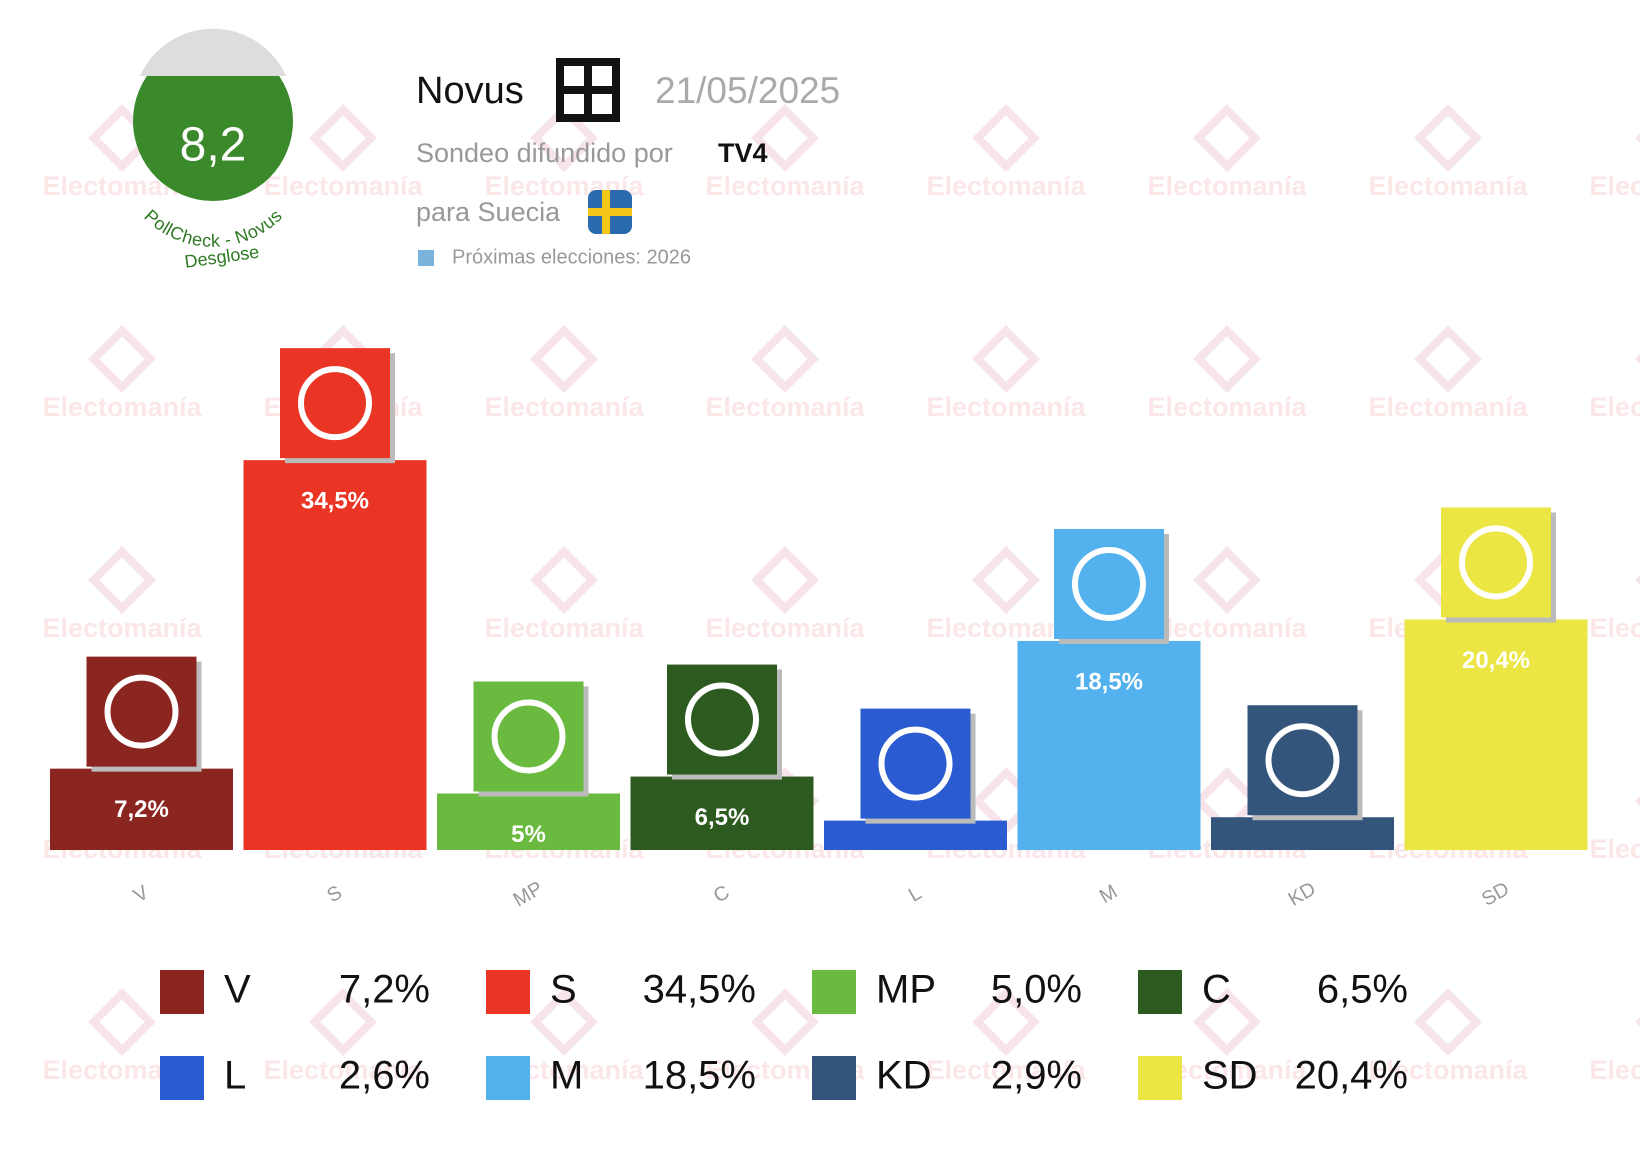  Describe the element at coordinates (747, 90) in the screenshot. I see `date: 21/05/2025` at that location.